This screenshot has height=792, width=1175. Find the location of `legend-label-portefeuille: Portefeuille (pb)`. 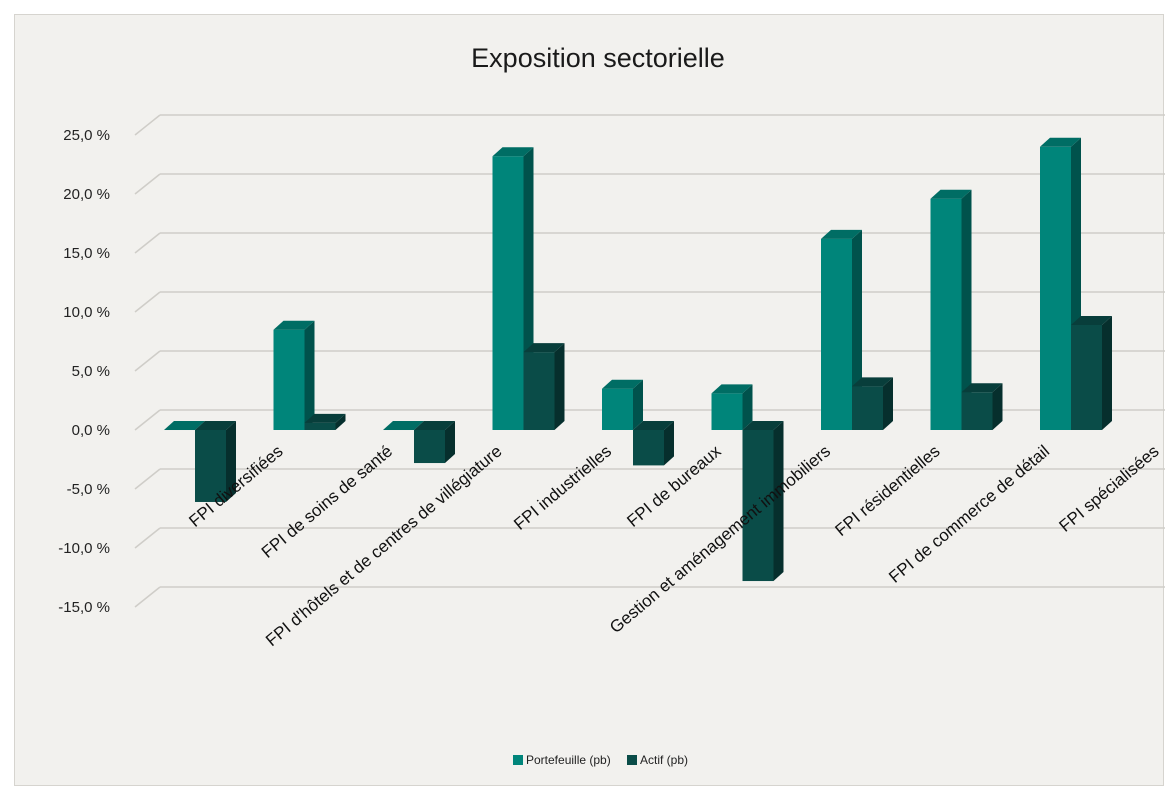

legend-label-portefeuille: Portefeuille (pb) is located at coordinates (568, 760).